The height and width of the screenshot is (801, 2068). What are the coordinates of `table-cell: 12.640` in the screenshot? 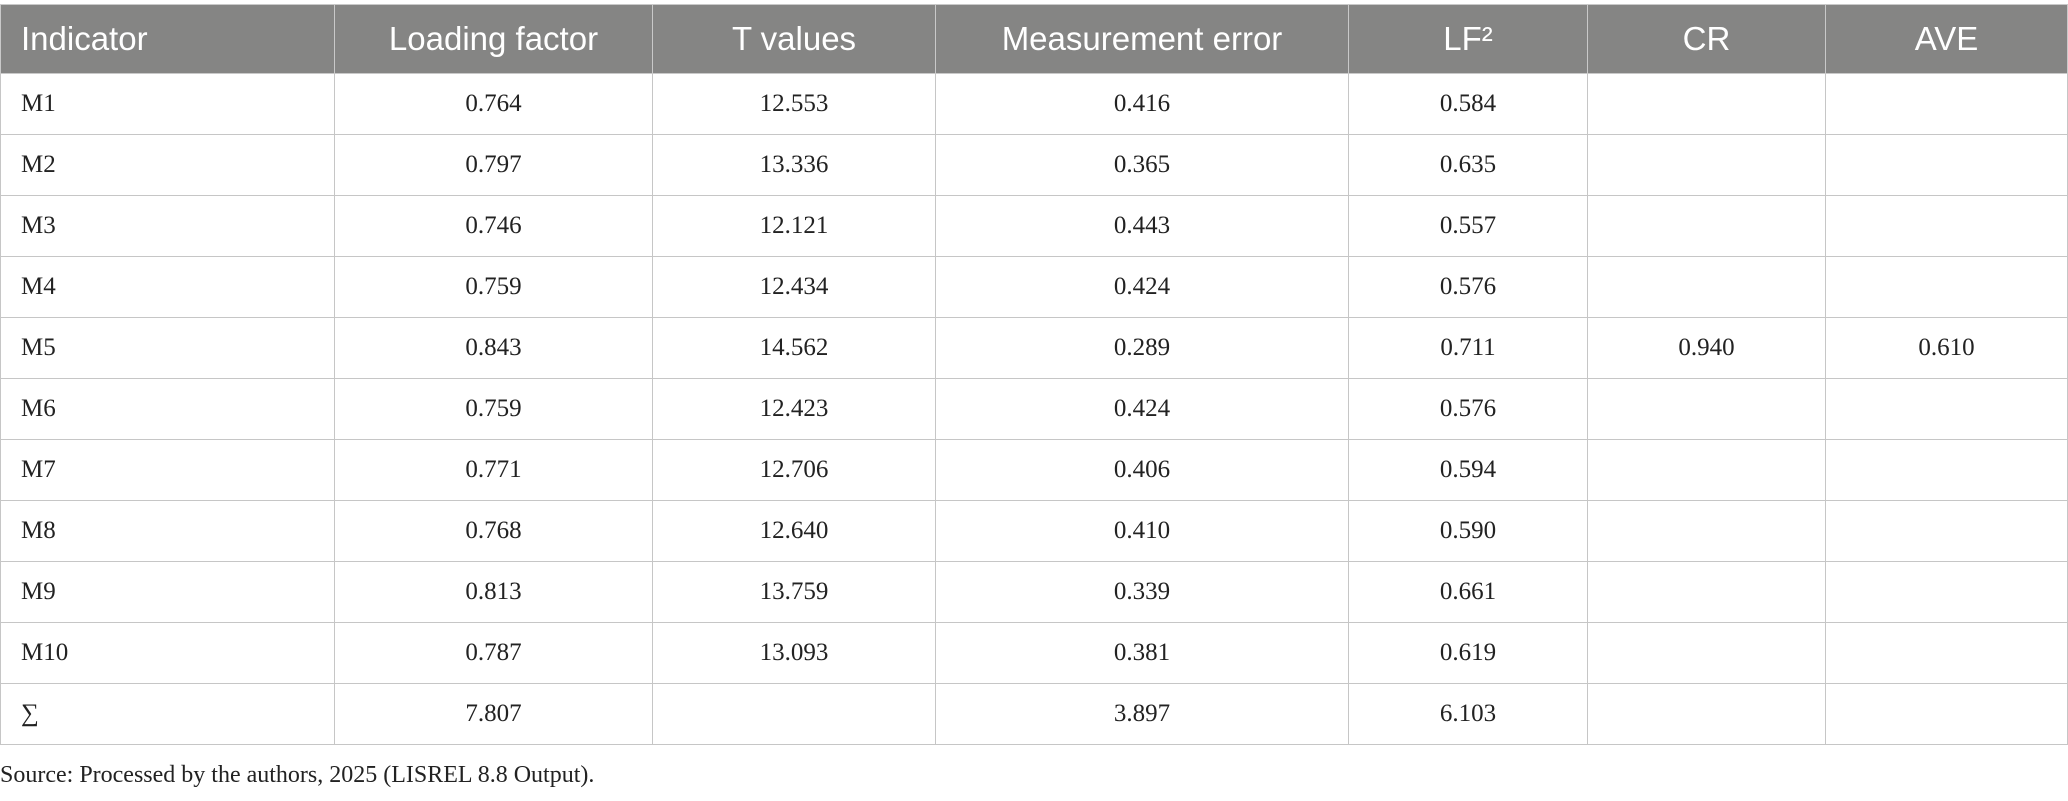 It's located at (794, 531).